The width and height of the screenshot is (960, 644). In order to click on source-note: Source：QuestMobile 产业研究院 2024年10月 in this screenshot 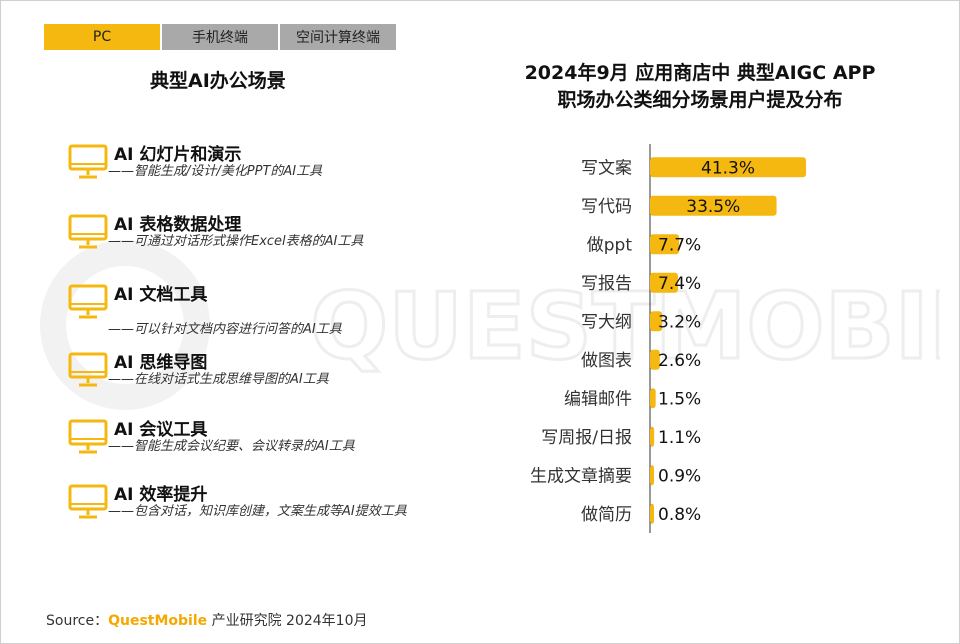, I will do `click(207, 620)`.